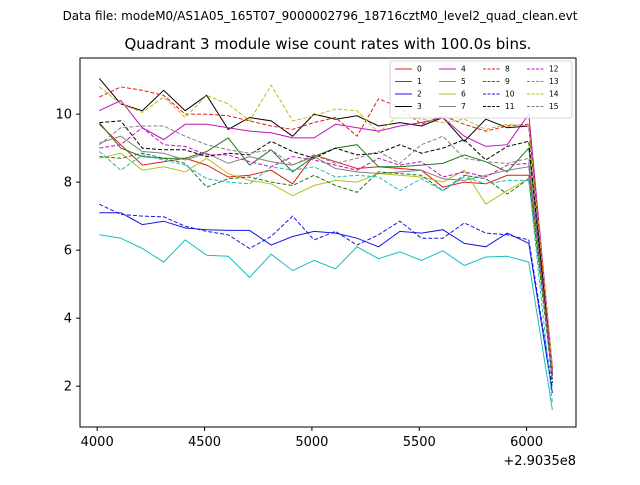 Image resolution: width=640 pixels, height=485 pixels. What do you see at coordinates (311, 442) in the screenshot?
I see `x-tick-label: 5000` at bounding box center [311, 442].